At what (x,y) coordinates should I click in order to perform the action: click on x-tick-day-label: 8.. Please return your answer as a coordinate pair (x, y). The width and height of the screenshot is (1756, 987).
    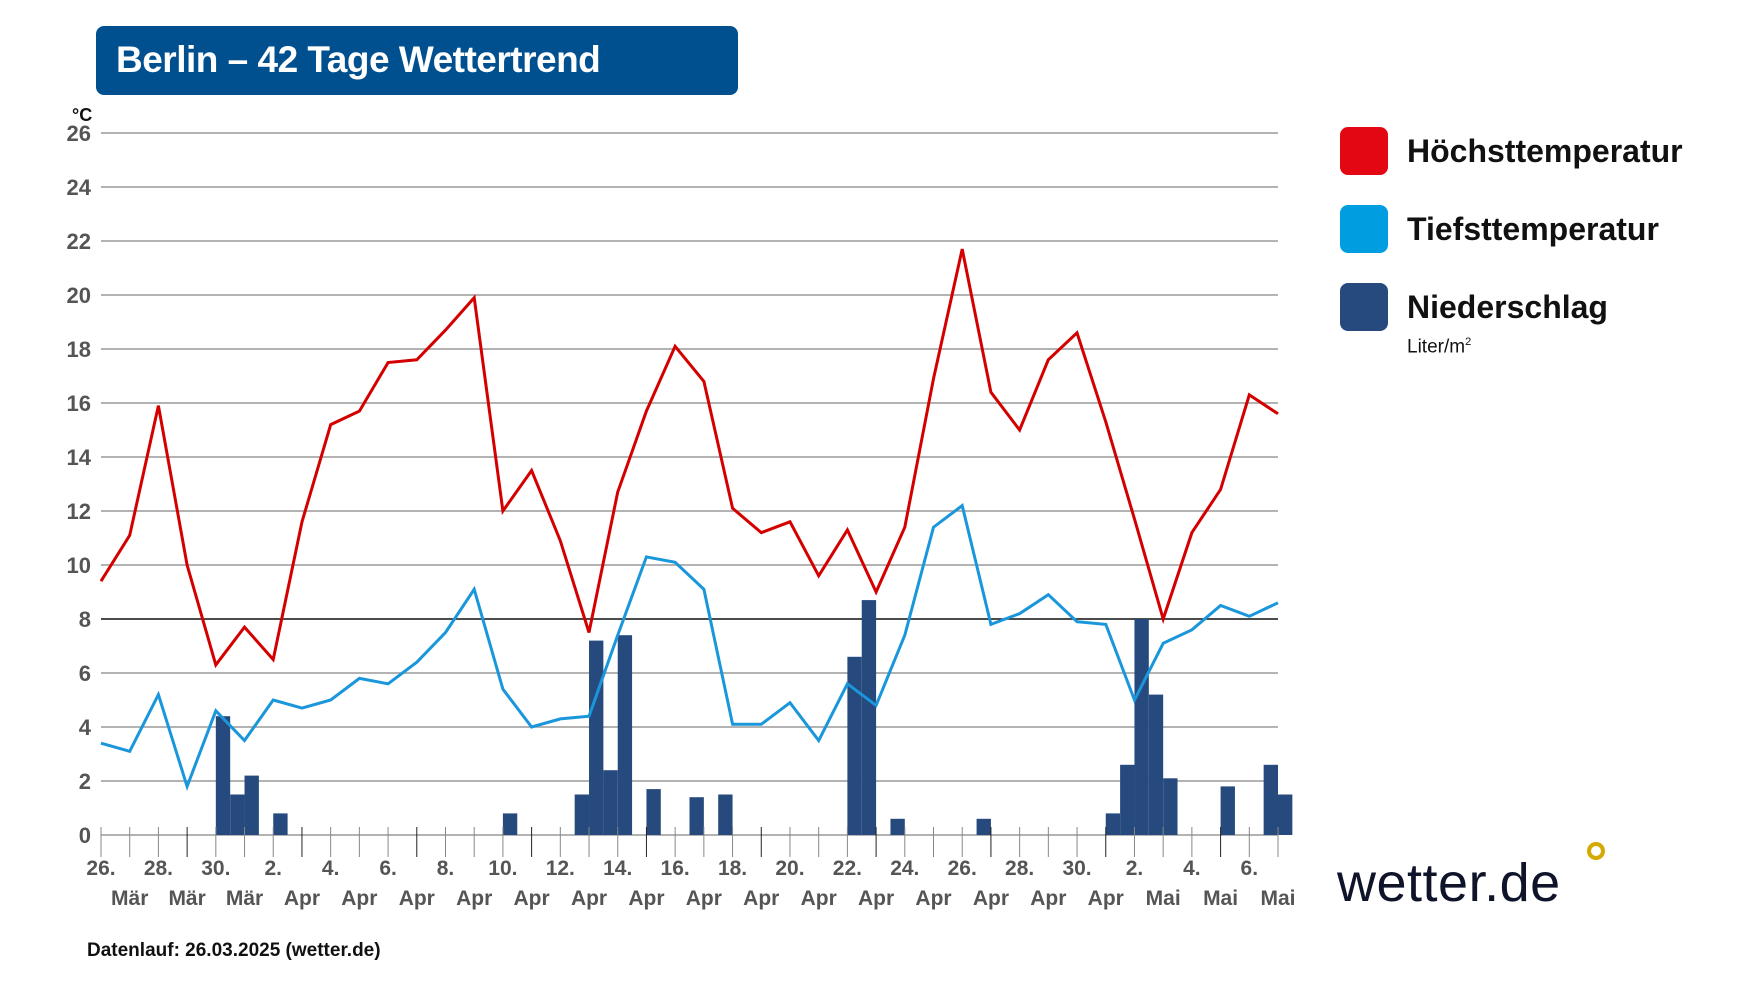
    Looking at the image, I should click on (446, 868).